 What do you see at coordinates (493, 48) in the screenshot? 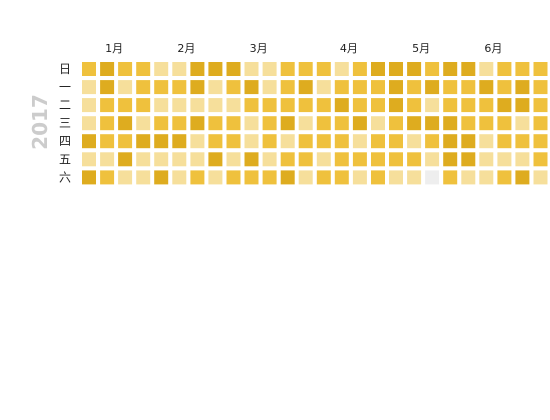
I see `month-label: 6月` at bounding box center [493, 48].